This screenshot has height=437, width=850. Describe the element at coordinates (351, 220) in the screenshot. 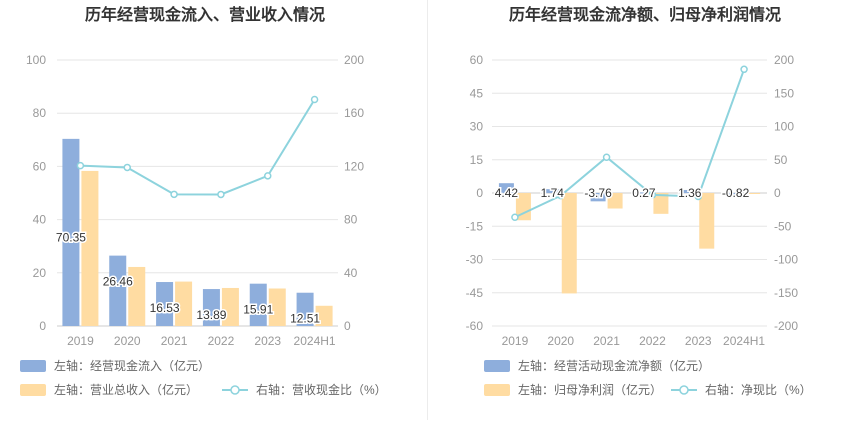

I see `y-right-tick-label: 80` at that location.